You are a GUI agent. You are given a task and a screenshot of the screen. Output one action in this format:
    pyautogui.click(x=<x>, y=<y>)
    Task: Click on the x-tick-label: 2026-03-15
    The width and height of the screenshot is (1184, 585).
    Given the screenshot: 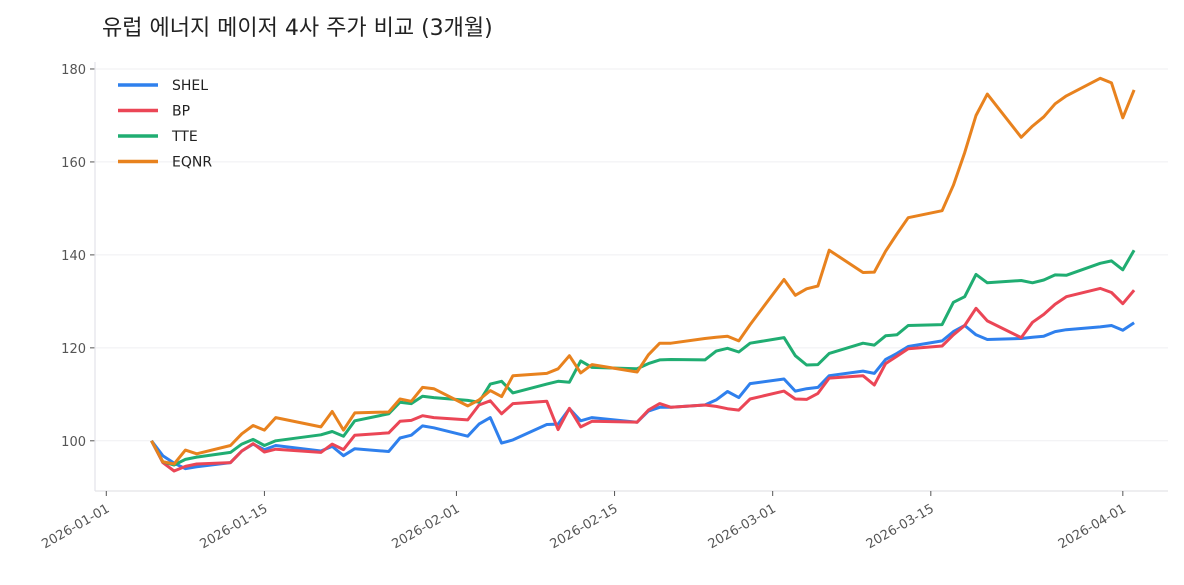 What is the action you would take?
    pyautogui.click(x=900, y=526)
    